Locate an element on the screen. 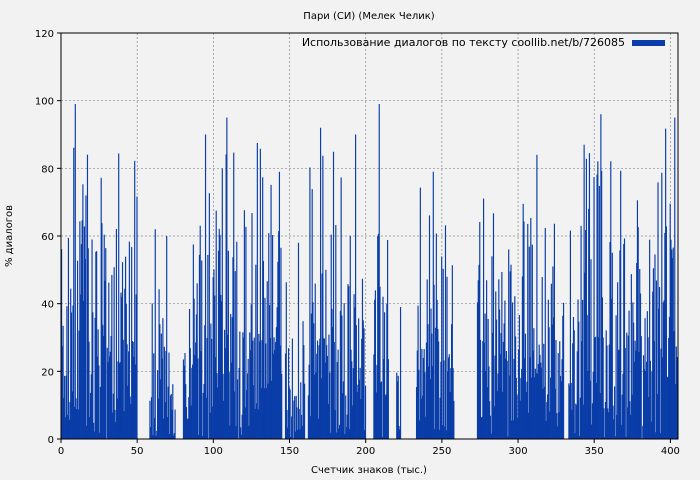  y-tick-label: 0 is located at coordinates (51, 440).